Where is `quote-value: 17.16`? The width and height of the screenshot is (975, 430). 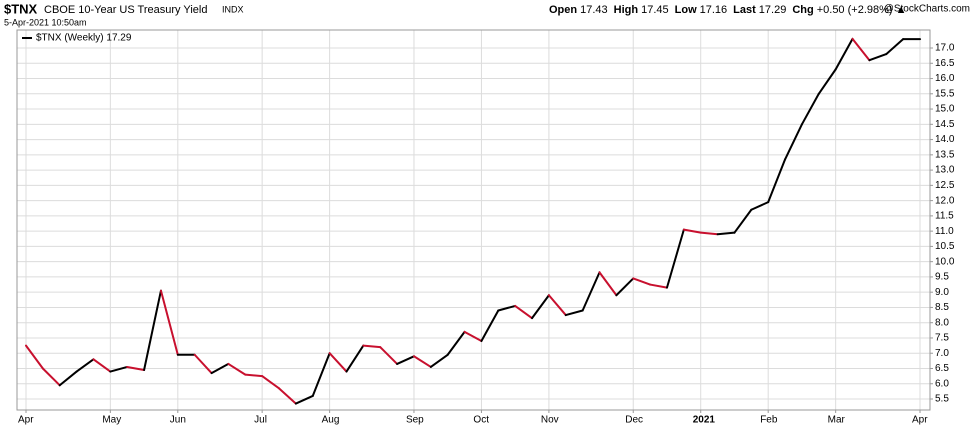
quote-value: 17.16 is located at coordinates (714, 10).